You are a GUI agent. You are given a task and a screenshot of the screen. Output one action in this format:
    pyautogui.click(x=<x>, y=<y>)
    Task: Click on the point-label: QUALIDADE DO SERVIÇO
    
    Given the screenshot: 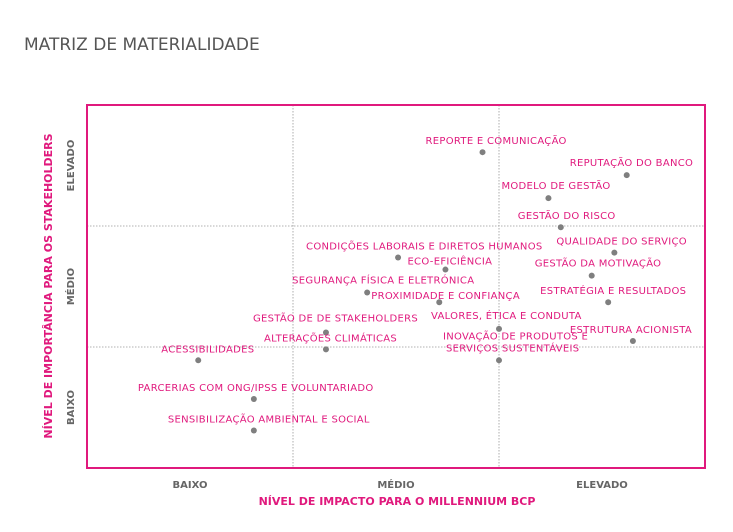 What is the action you would take?
    pyautogui.click(x=621, y=242)
    